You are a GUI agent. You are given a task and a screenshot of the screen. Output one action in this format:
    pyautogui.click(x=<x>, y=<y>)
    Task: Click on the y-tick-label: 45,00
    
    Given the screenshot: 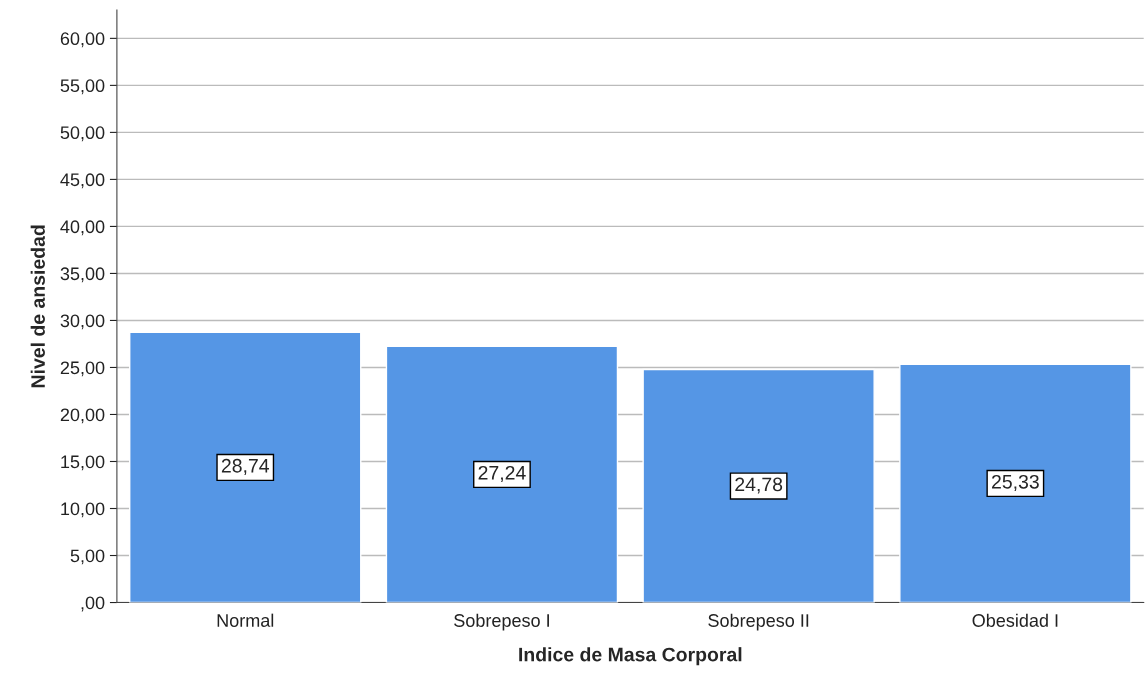 What is the action you would take?
    pyautogui.click(x=82, y=181)
    